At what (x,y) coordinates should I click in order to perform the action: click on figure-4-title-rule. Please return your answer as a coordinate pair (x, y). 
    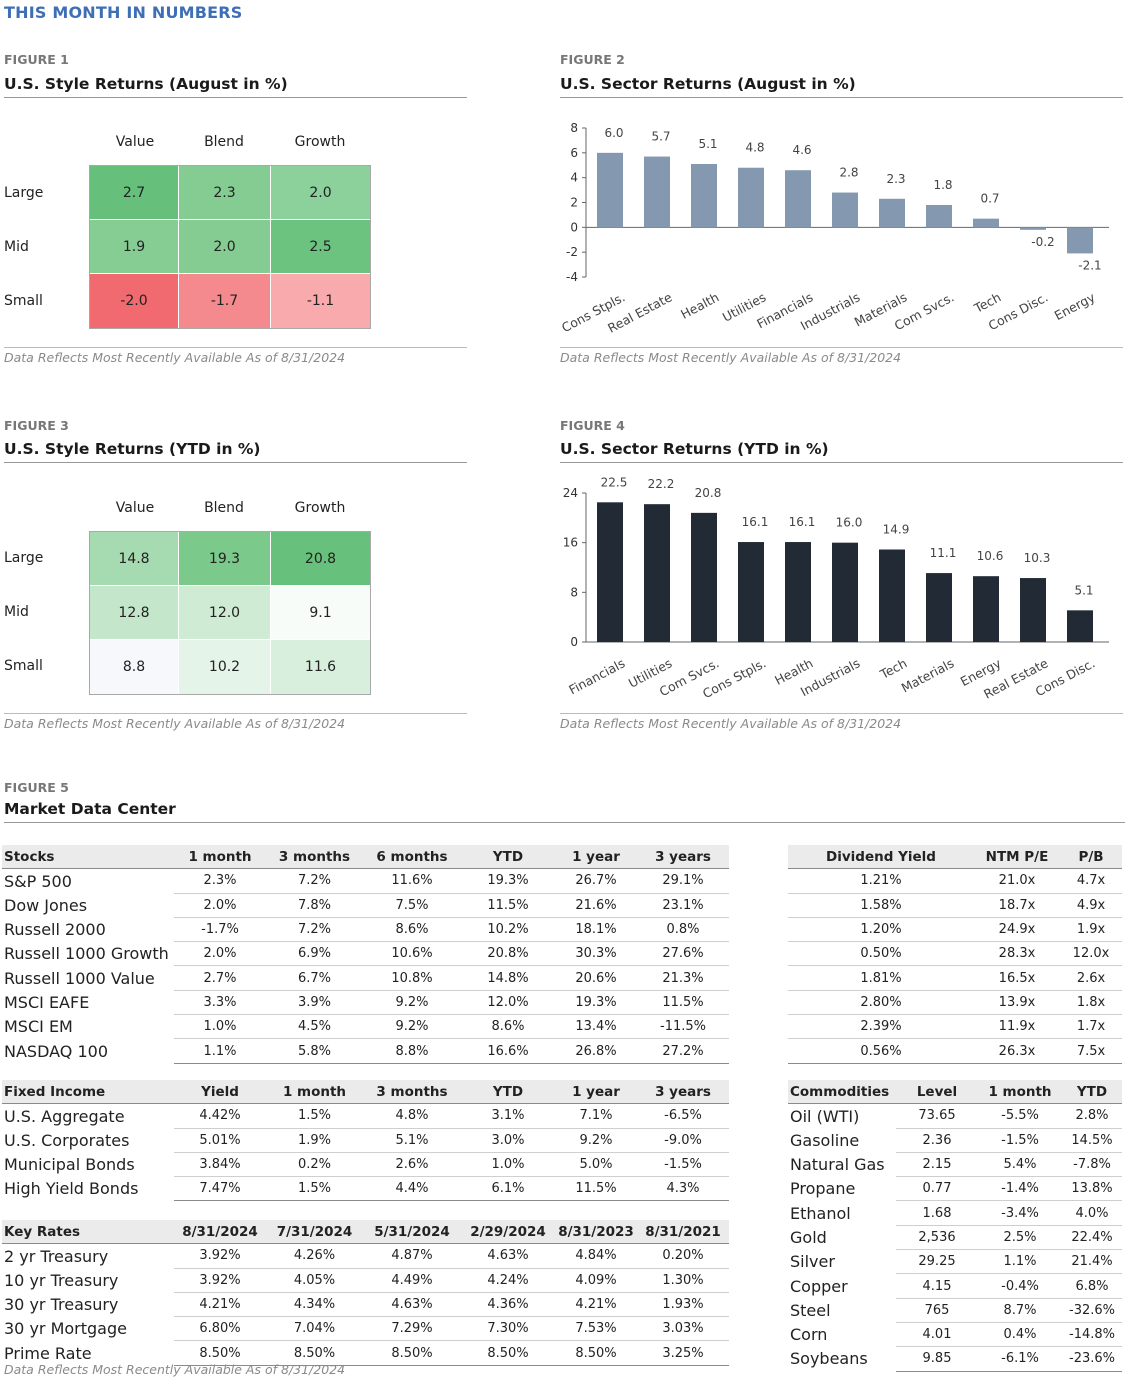
    Looking at the image, I should click on (841, 462).